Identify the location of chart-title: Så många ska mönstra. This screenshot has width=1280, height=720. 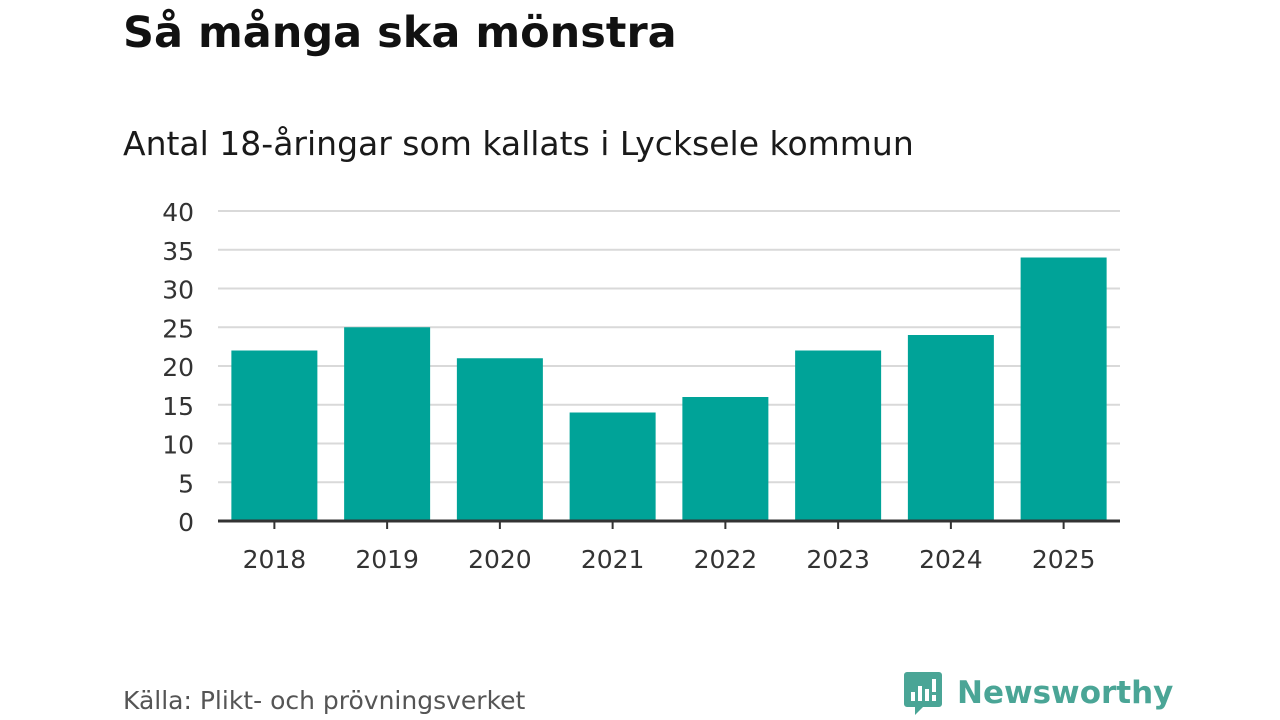
(400, 33).